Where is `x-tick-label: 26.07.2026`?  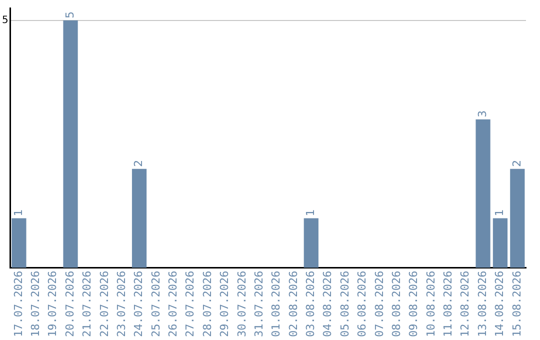 x-tick-label: 26.07.2026 is located at coordinates (173, 304).